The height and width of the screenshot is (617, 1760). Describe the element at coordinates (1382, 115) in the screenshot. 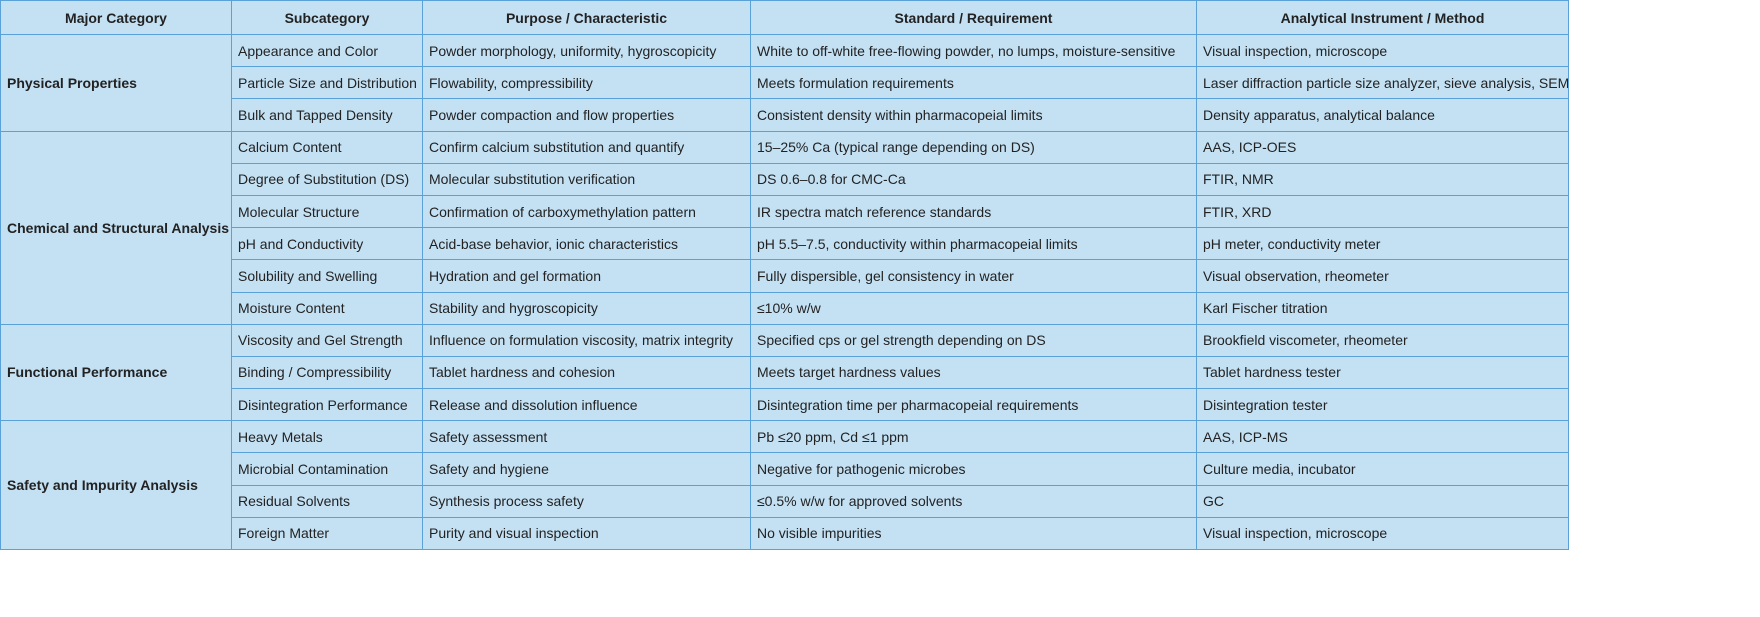

I see `cell: Density apparatus, analytical balance` at that location.